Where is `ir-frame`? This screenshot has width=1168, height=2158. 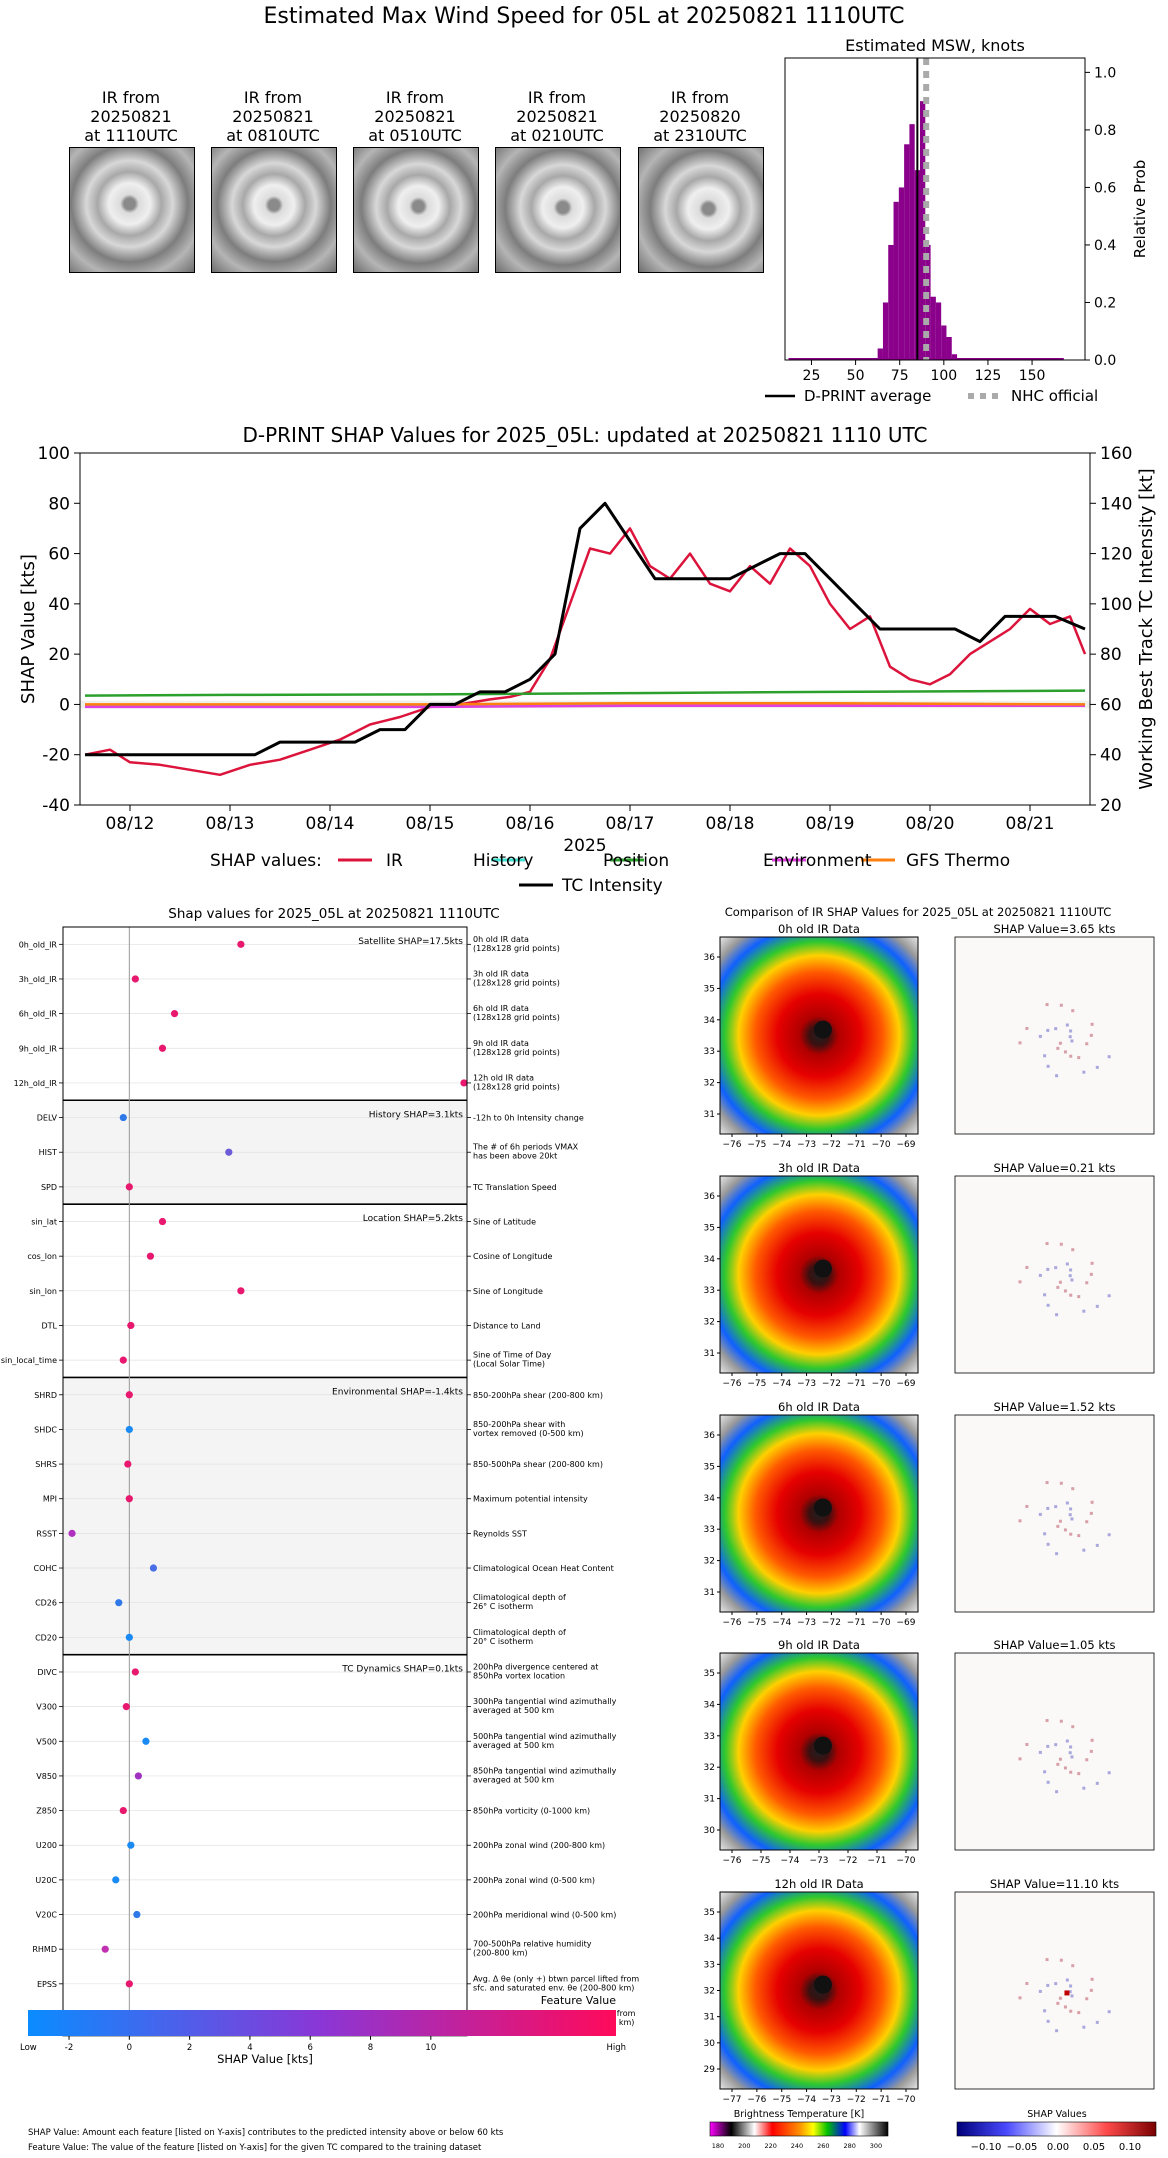
ir-frame is located at coordinates (819, 1035).